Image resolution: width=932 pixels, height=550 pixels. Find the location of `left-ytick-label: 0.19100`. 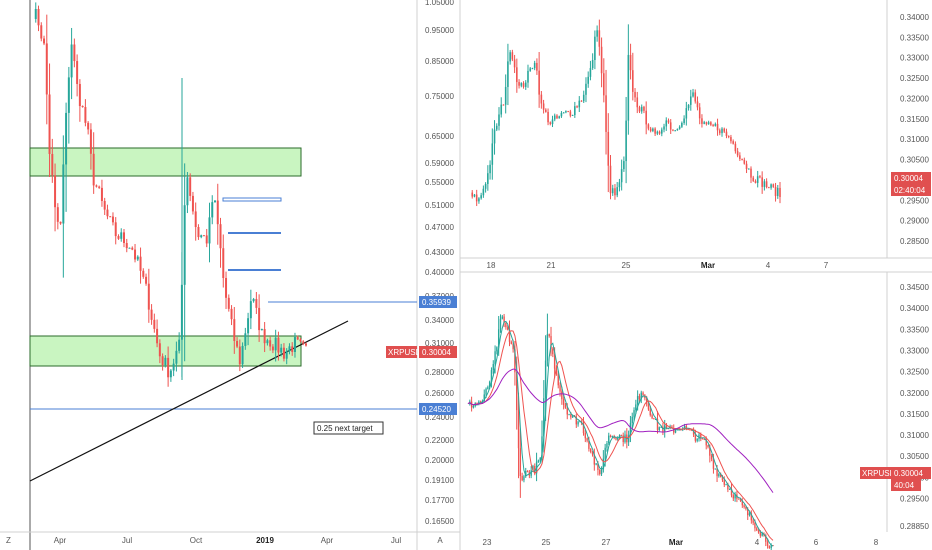

left-ytick-label: 0.19100 is located at coordinates (439, 480).